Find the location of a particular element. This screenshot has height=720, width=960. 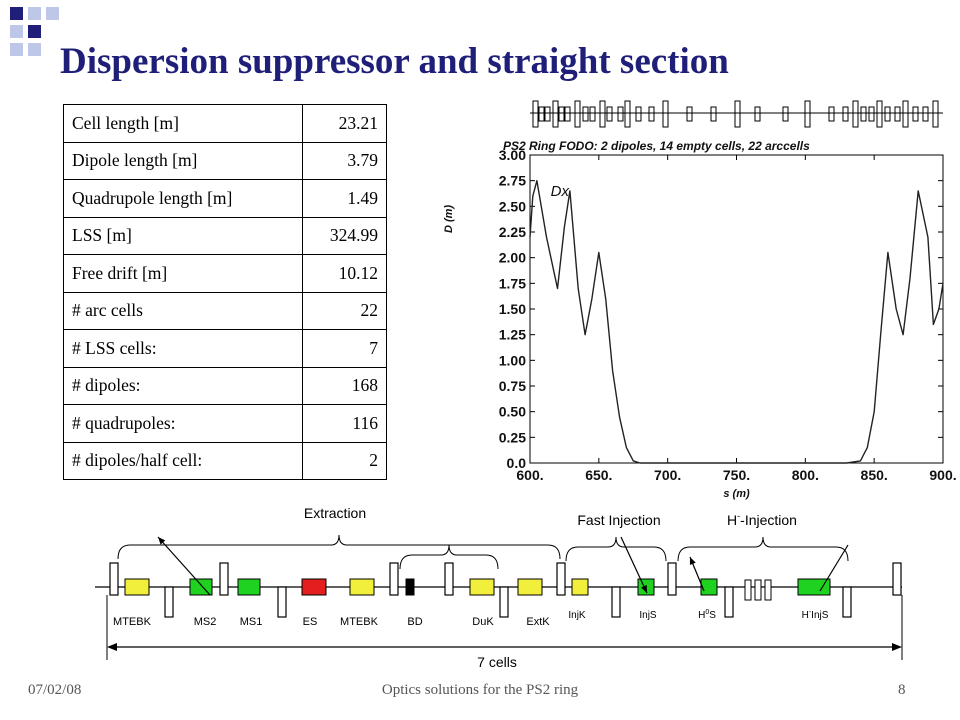

lattice-element-label: DuK is located at coordinates (483, 622).